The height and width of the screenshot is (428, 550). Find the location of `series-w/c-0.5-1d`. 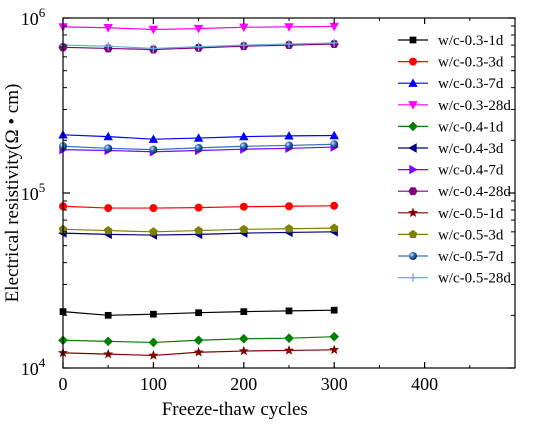

series-w/c-0.5-1d is located at coordinates (199, 352).